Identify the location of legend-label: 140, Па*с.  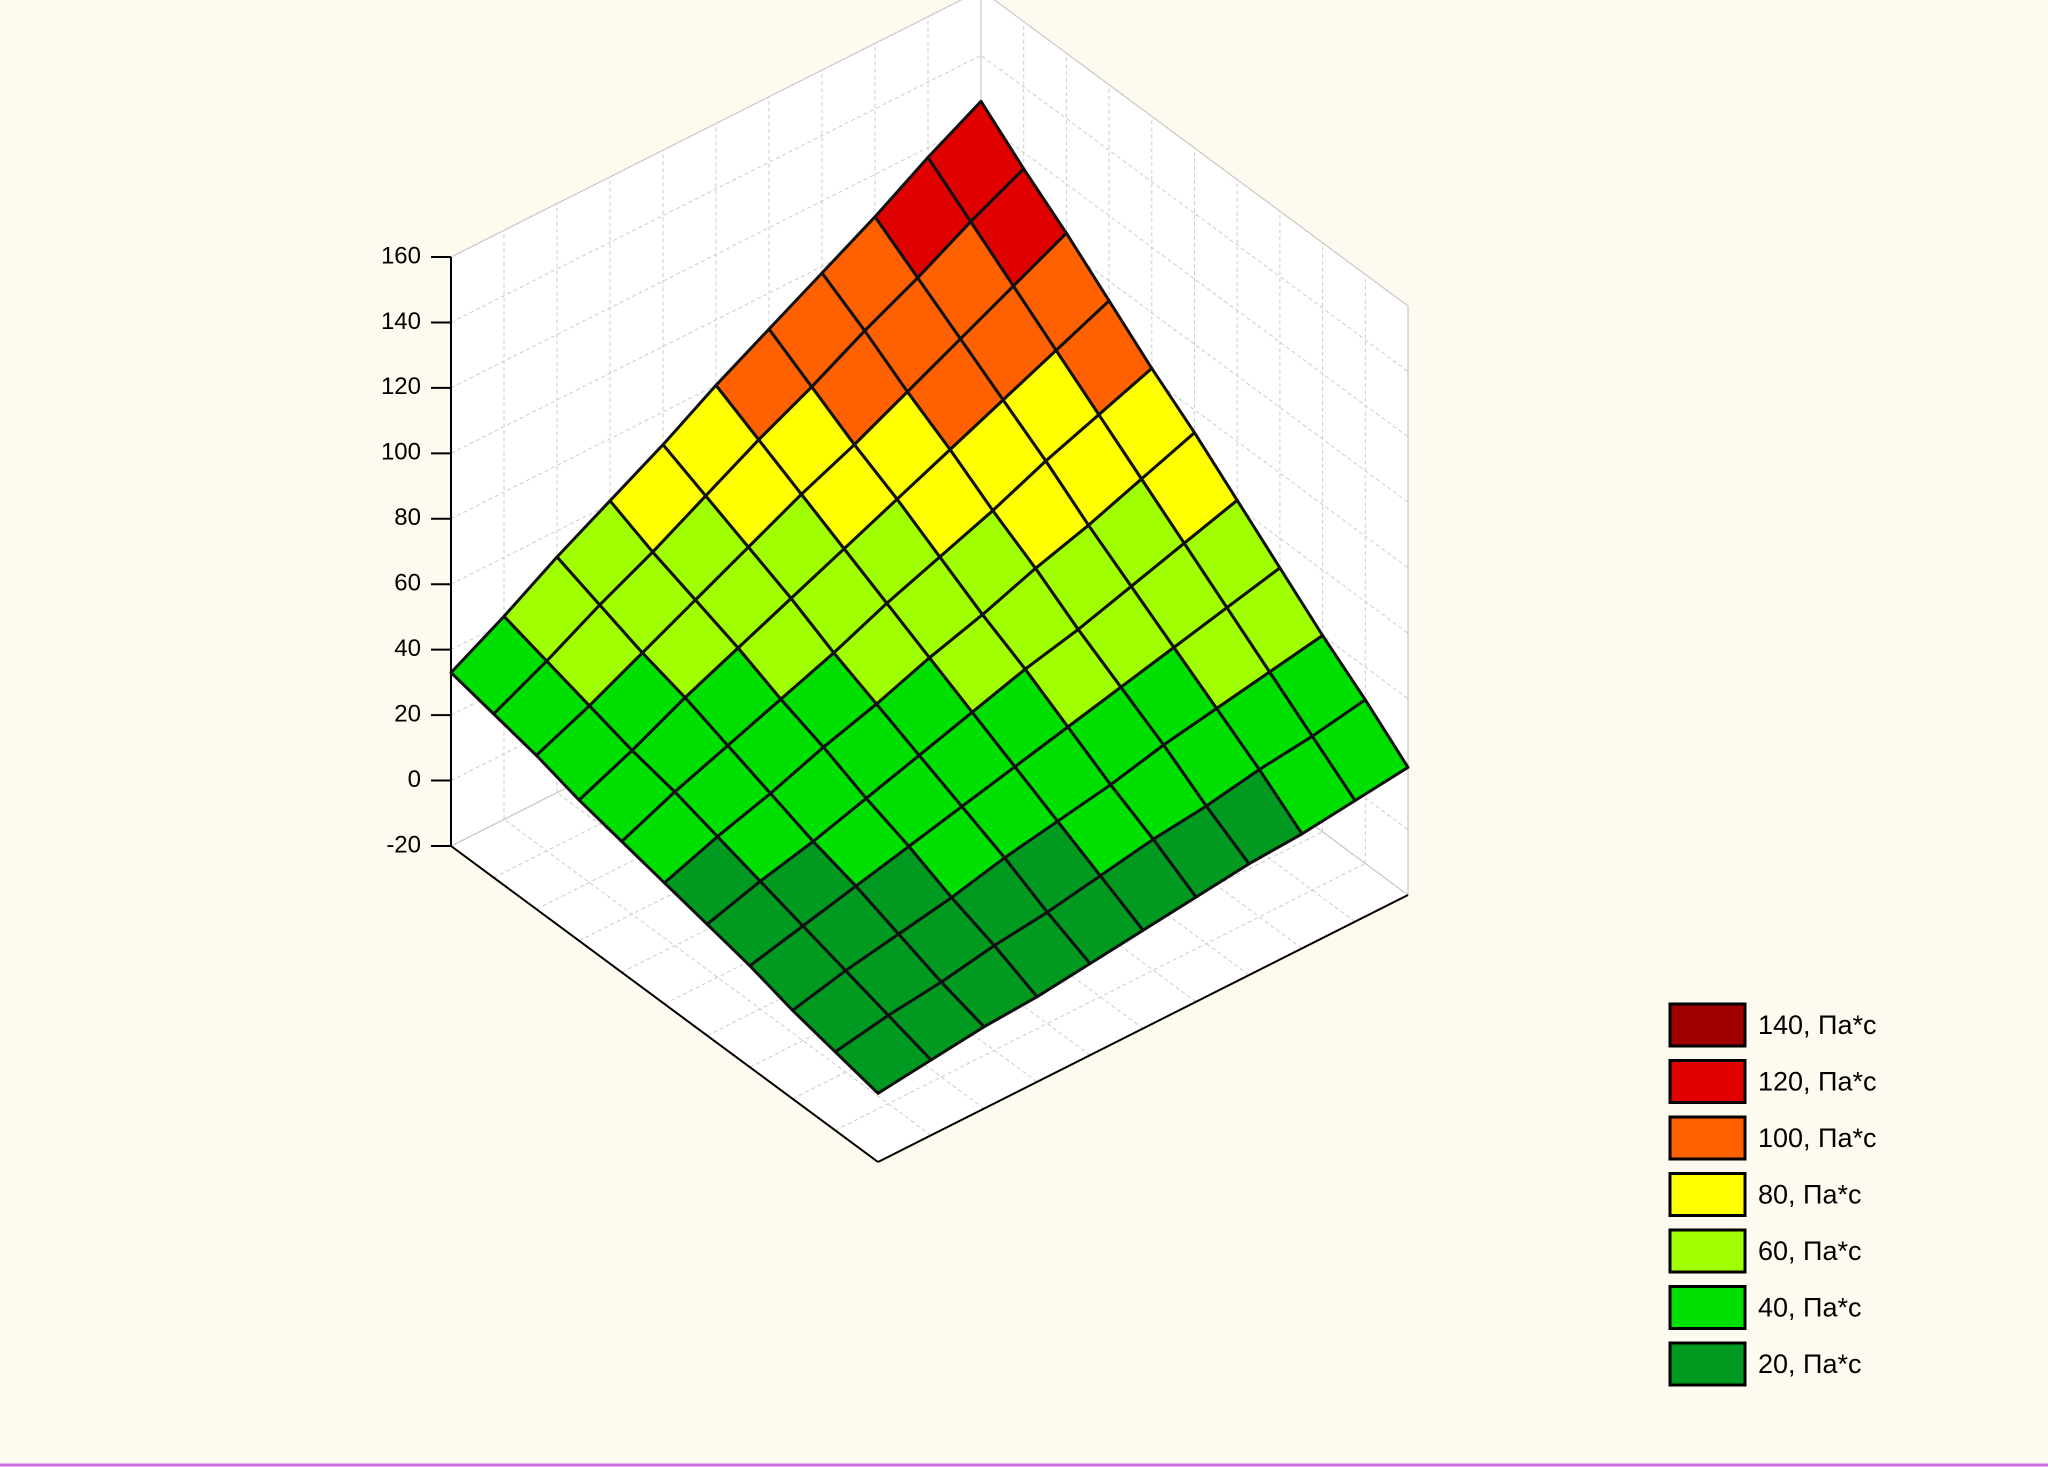
(1817, 1025).